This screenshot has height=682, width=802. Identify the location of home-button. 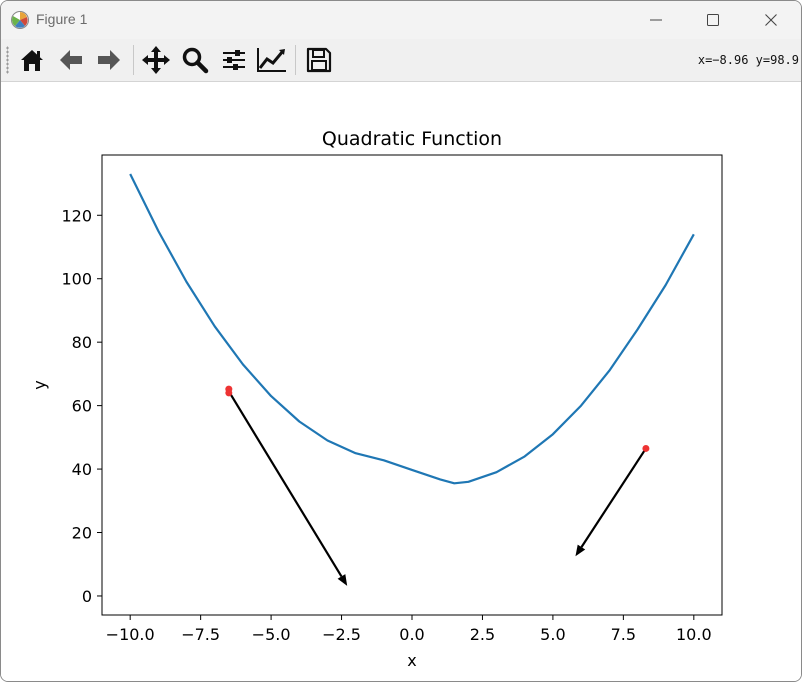
(32, 60).